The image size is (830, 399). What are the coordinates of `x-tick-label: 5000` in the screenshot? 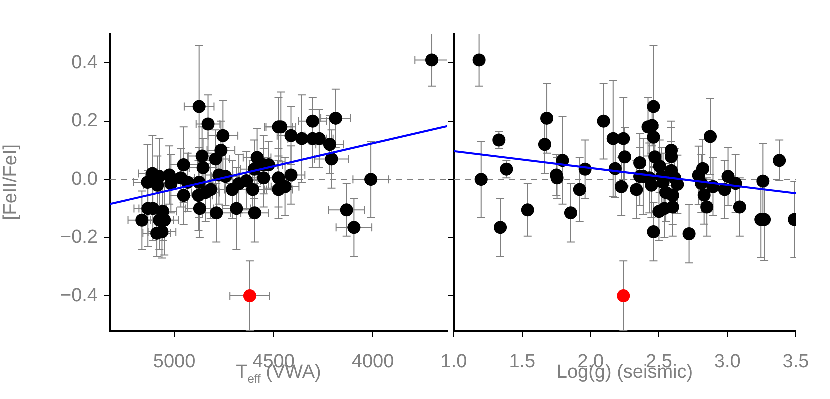 It's located at (174, 362).